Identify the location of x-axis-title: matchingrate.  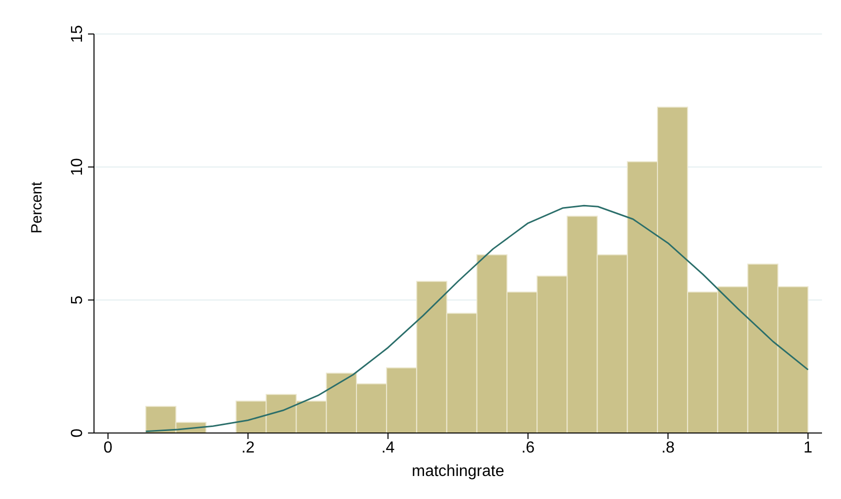
(458, 471).